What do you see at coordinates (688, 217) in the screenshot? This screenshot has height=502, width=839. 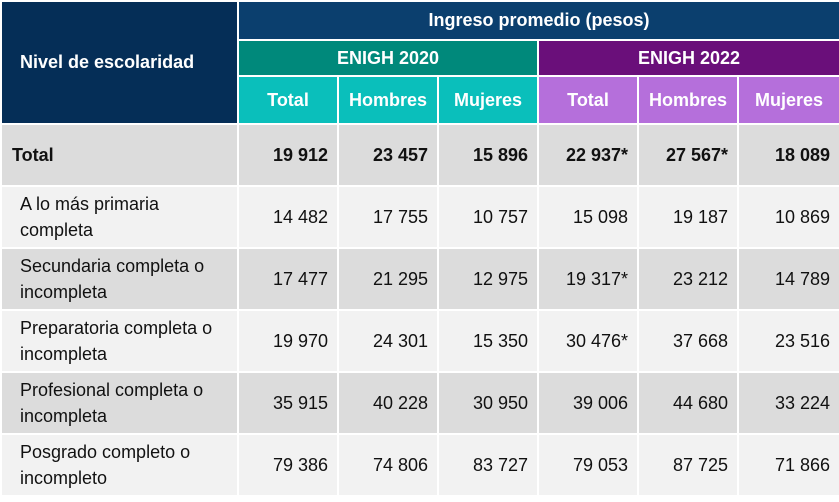 I see `cell-2022-hombres: 19 187` at bounding box center [688, 217].